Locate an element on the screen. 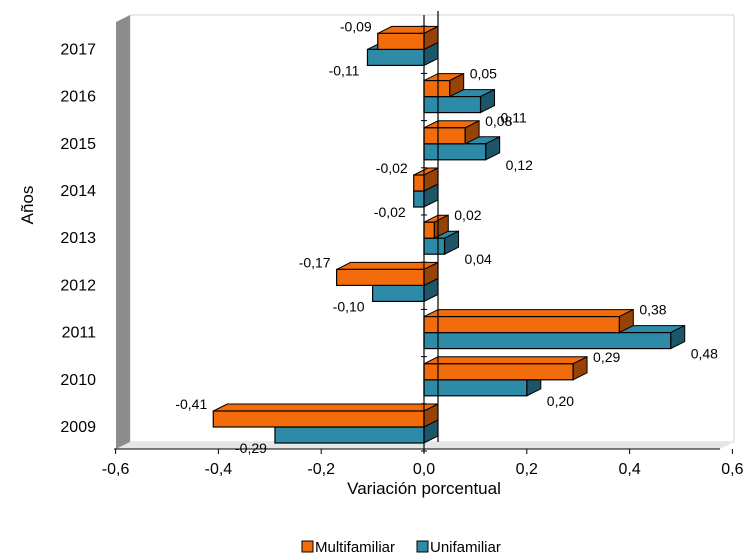  bar-multifamiliar-2012 is located at coordinates (387, 274).